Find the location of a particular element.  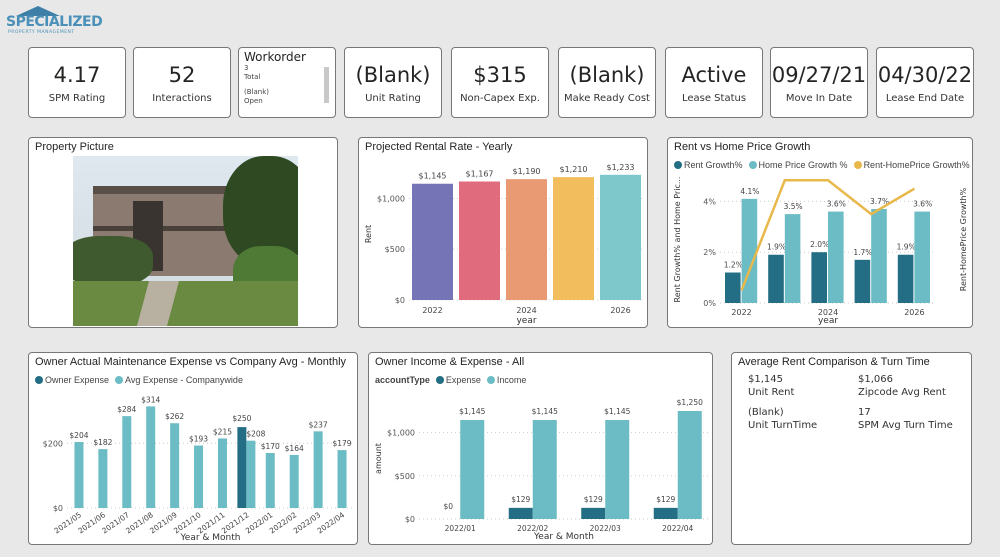

legend-item: Rent-HomePrice Growth% is located at coordinates (911, 165).